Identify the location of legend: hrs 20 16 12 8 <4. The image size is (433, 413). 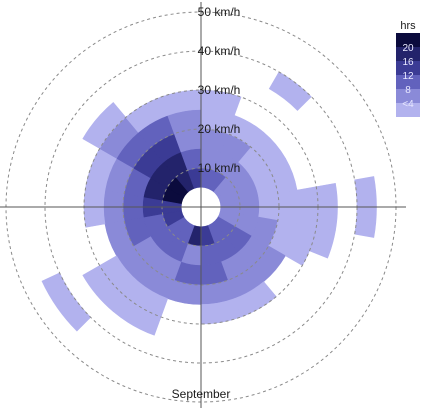
(408, 68).